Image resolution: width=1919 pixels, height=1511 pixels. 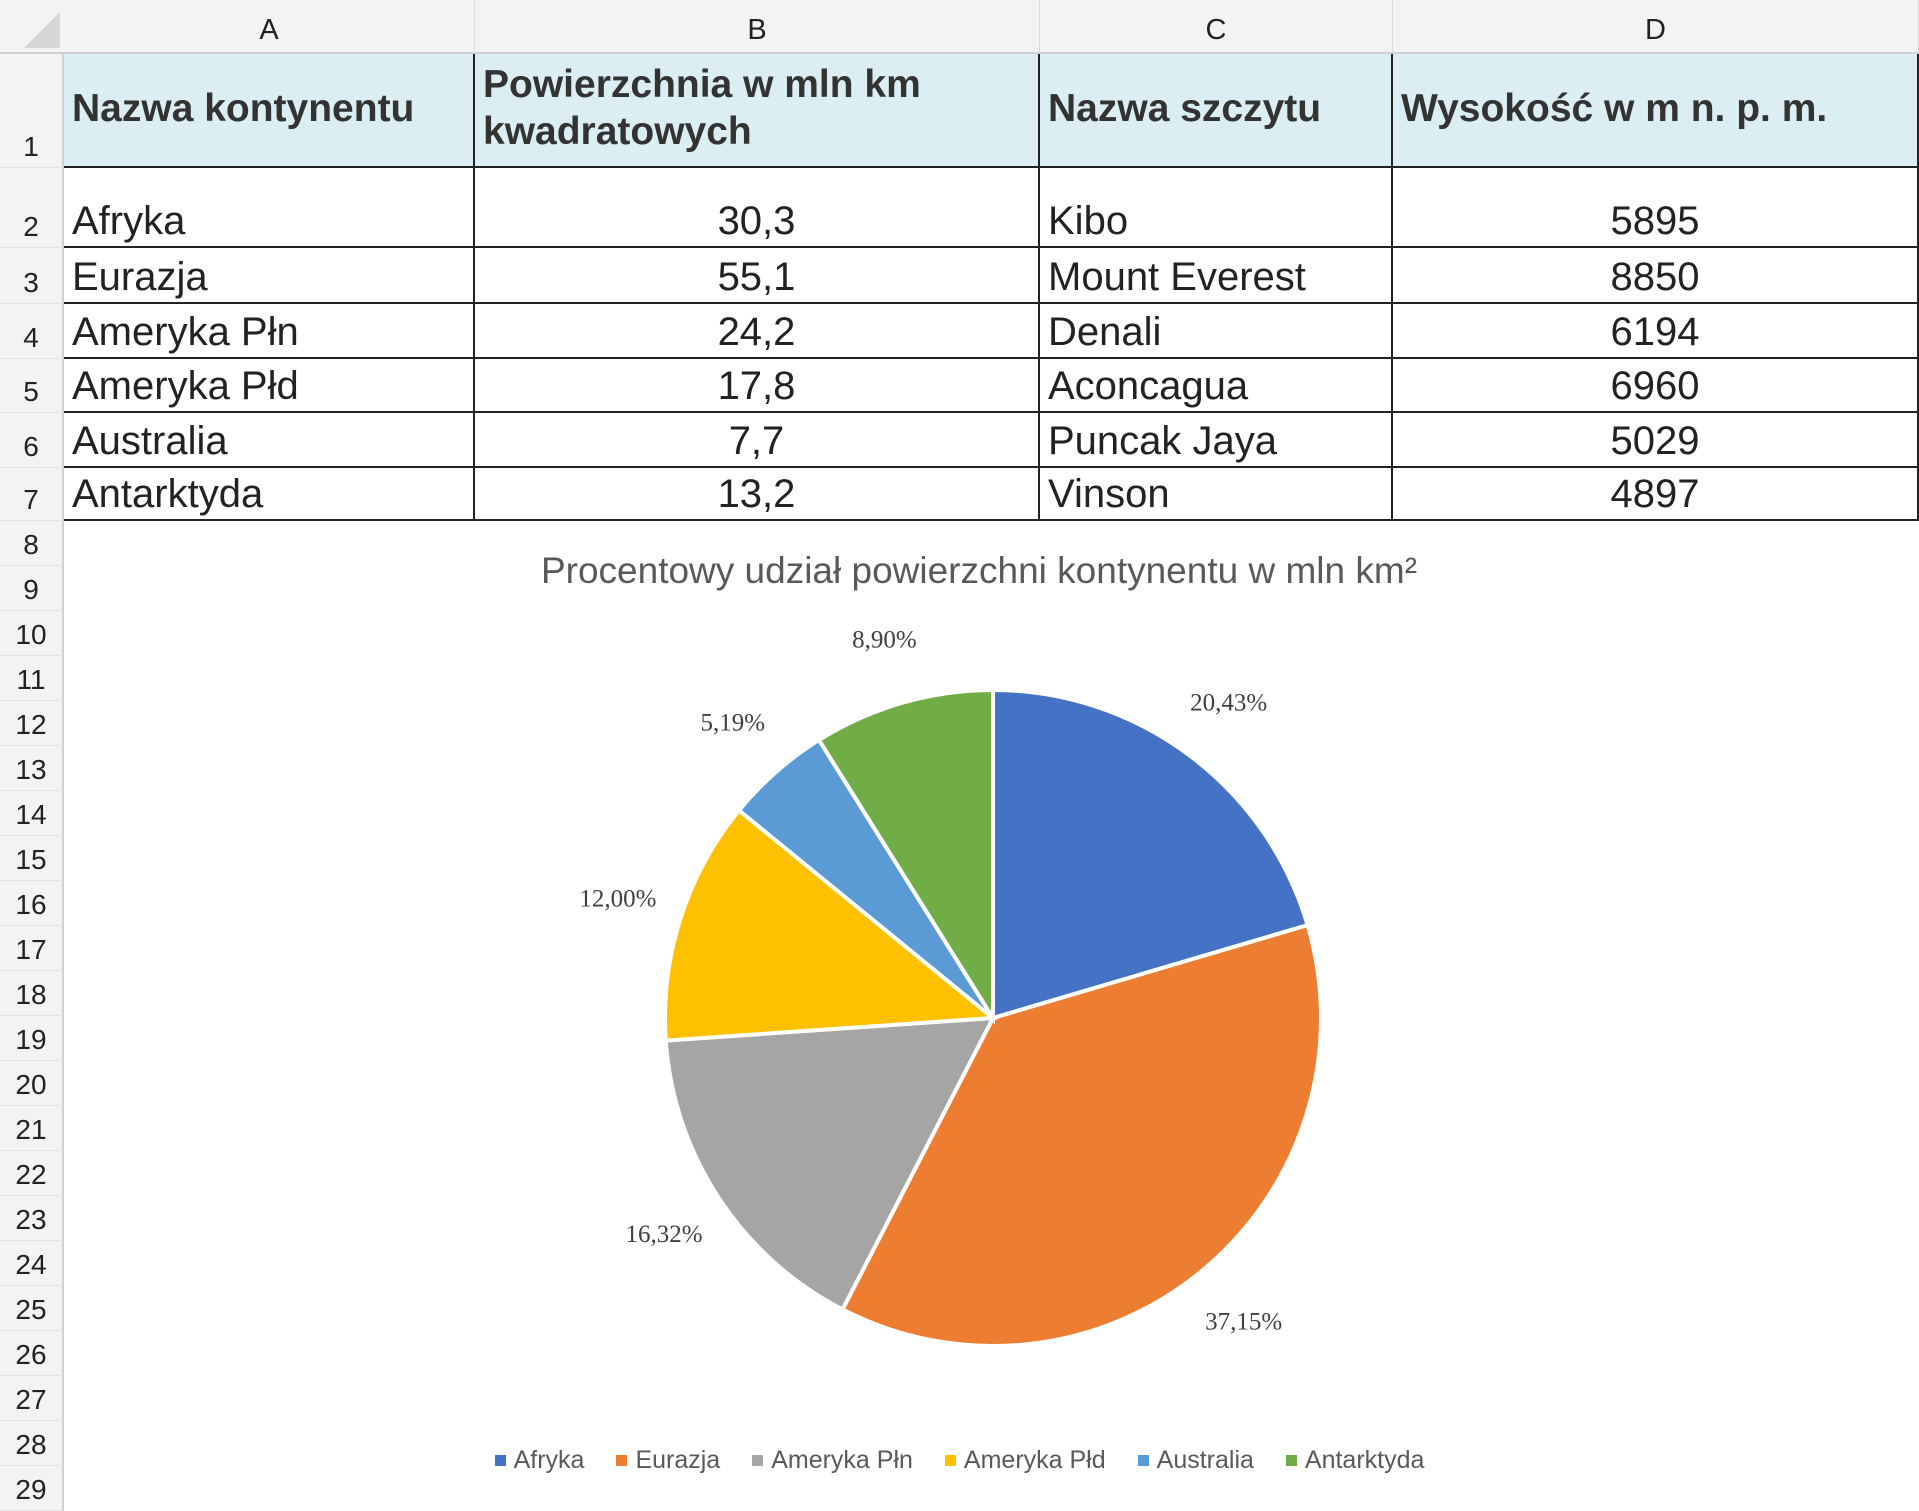 What do you see at coordinates (1656, 111) in the screenshot?
I see `header-cell: Wysokość w m n. p. m.` at bounding box center [1656, 111].